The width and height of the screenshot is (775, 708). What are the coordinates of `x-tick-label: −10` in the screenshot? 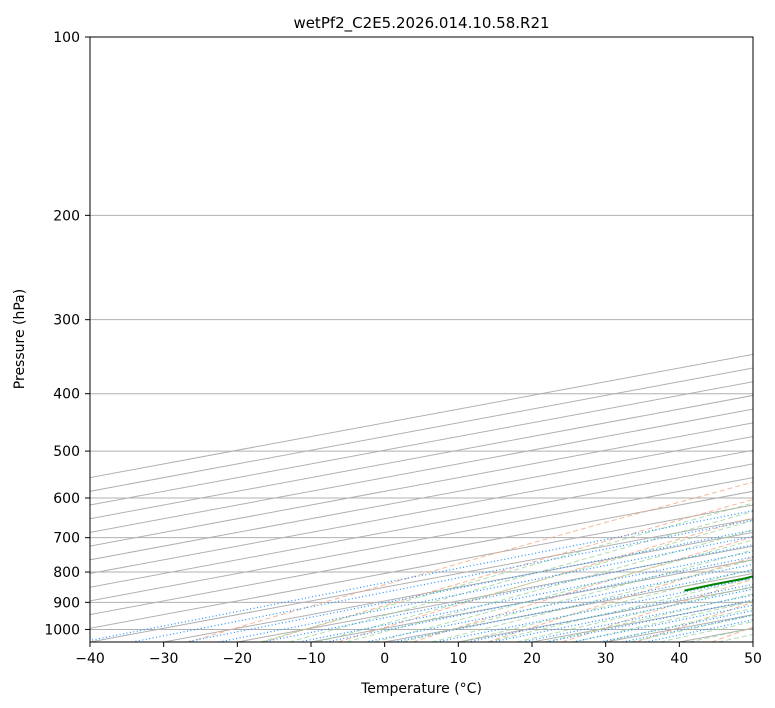 It's located at (311, 659).